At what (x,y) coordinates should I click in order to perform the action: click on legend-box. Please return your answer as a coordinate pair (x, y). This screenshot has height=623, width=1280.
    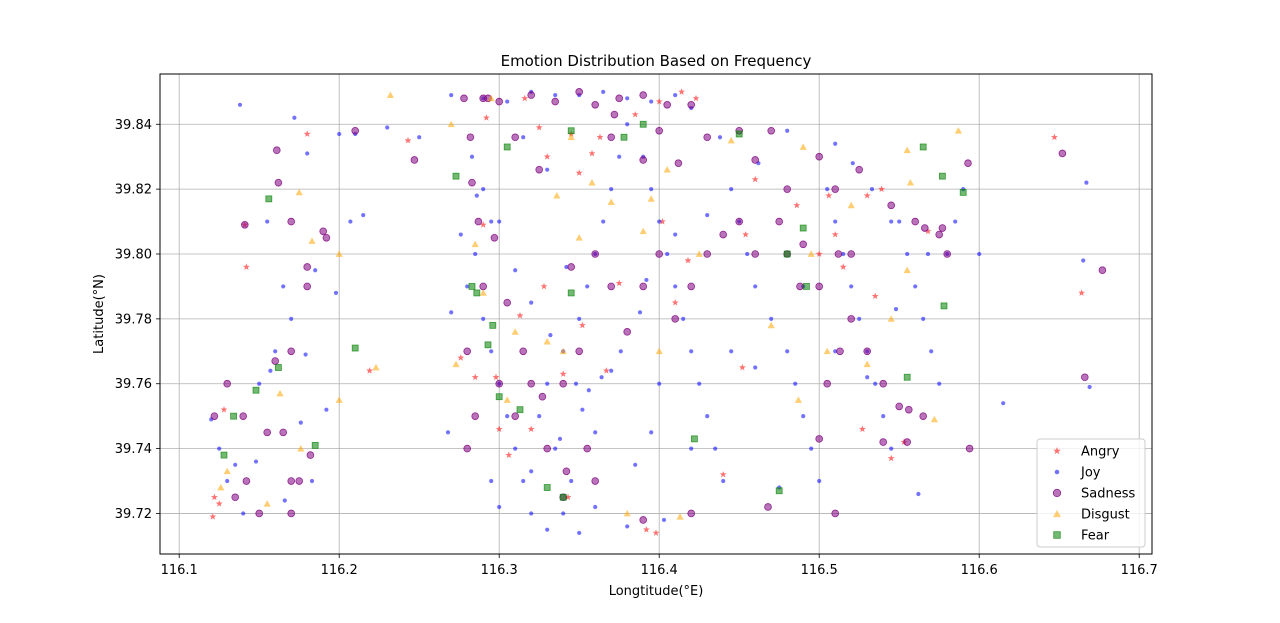
    Looking at the image, I should click on (1091, 493).